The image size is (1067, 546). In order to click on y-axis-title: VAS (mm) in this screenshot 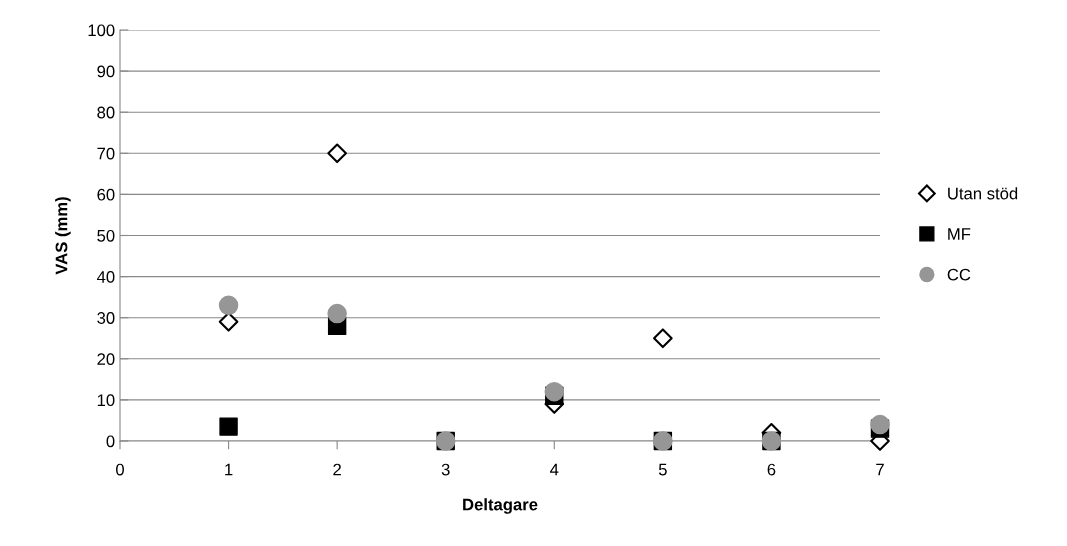, I will do `click(63, 236)`.